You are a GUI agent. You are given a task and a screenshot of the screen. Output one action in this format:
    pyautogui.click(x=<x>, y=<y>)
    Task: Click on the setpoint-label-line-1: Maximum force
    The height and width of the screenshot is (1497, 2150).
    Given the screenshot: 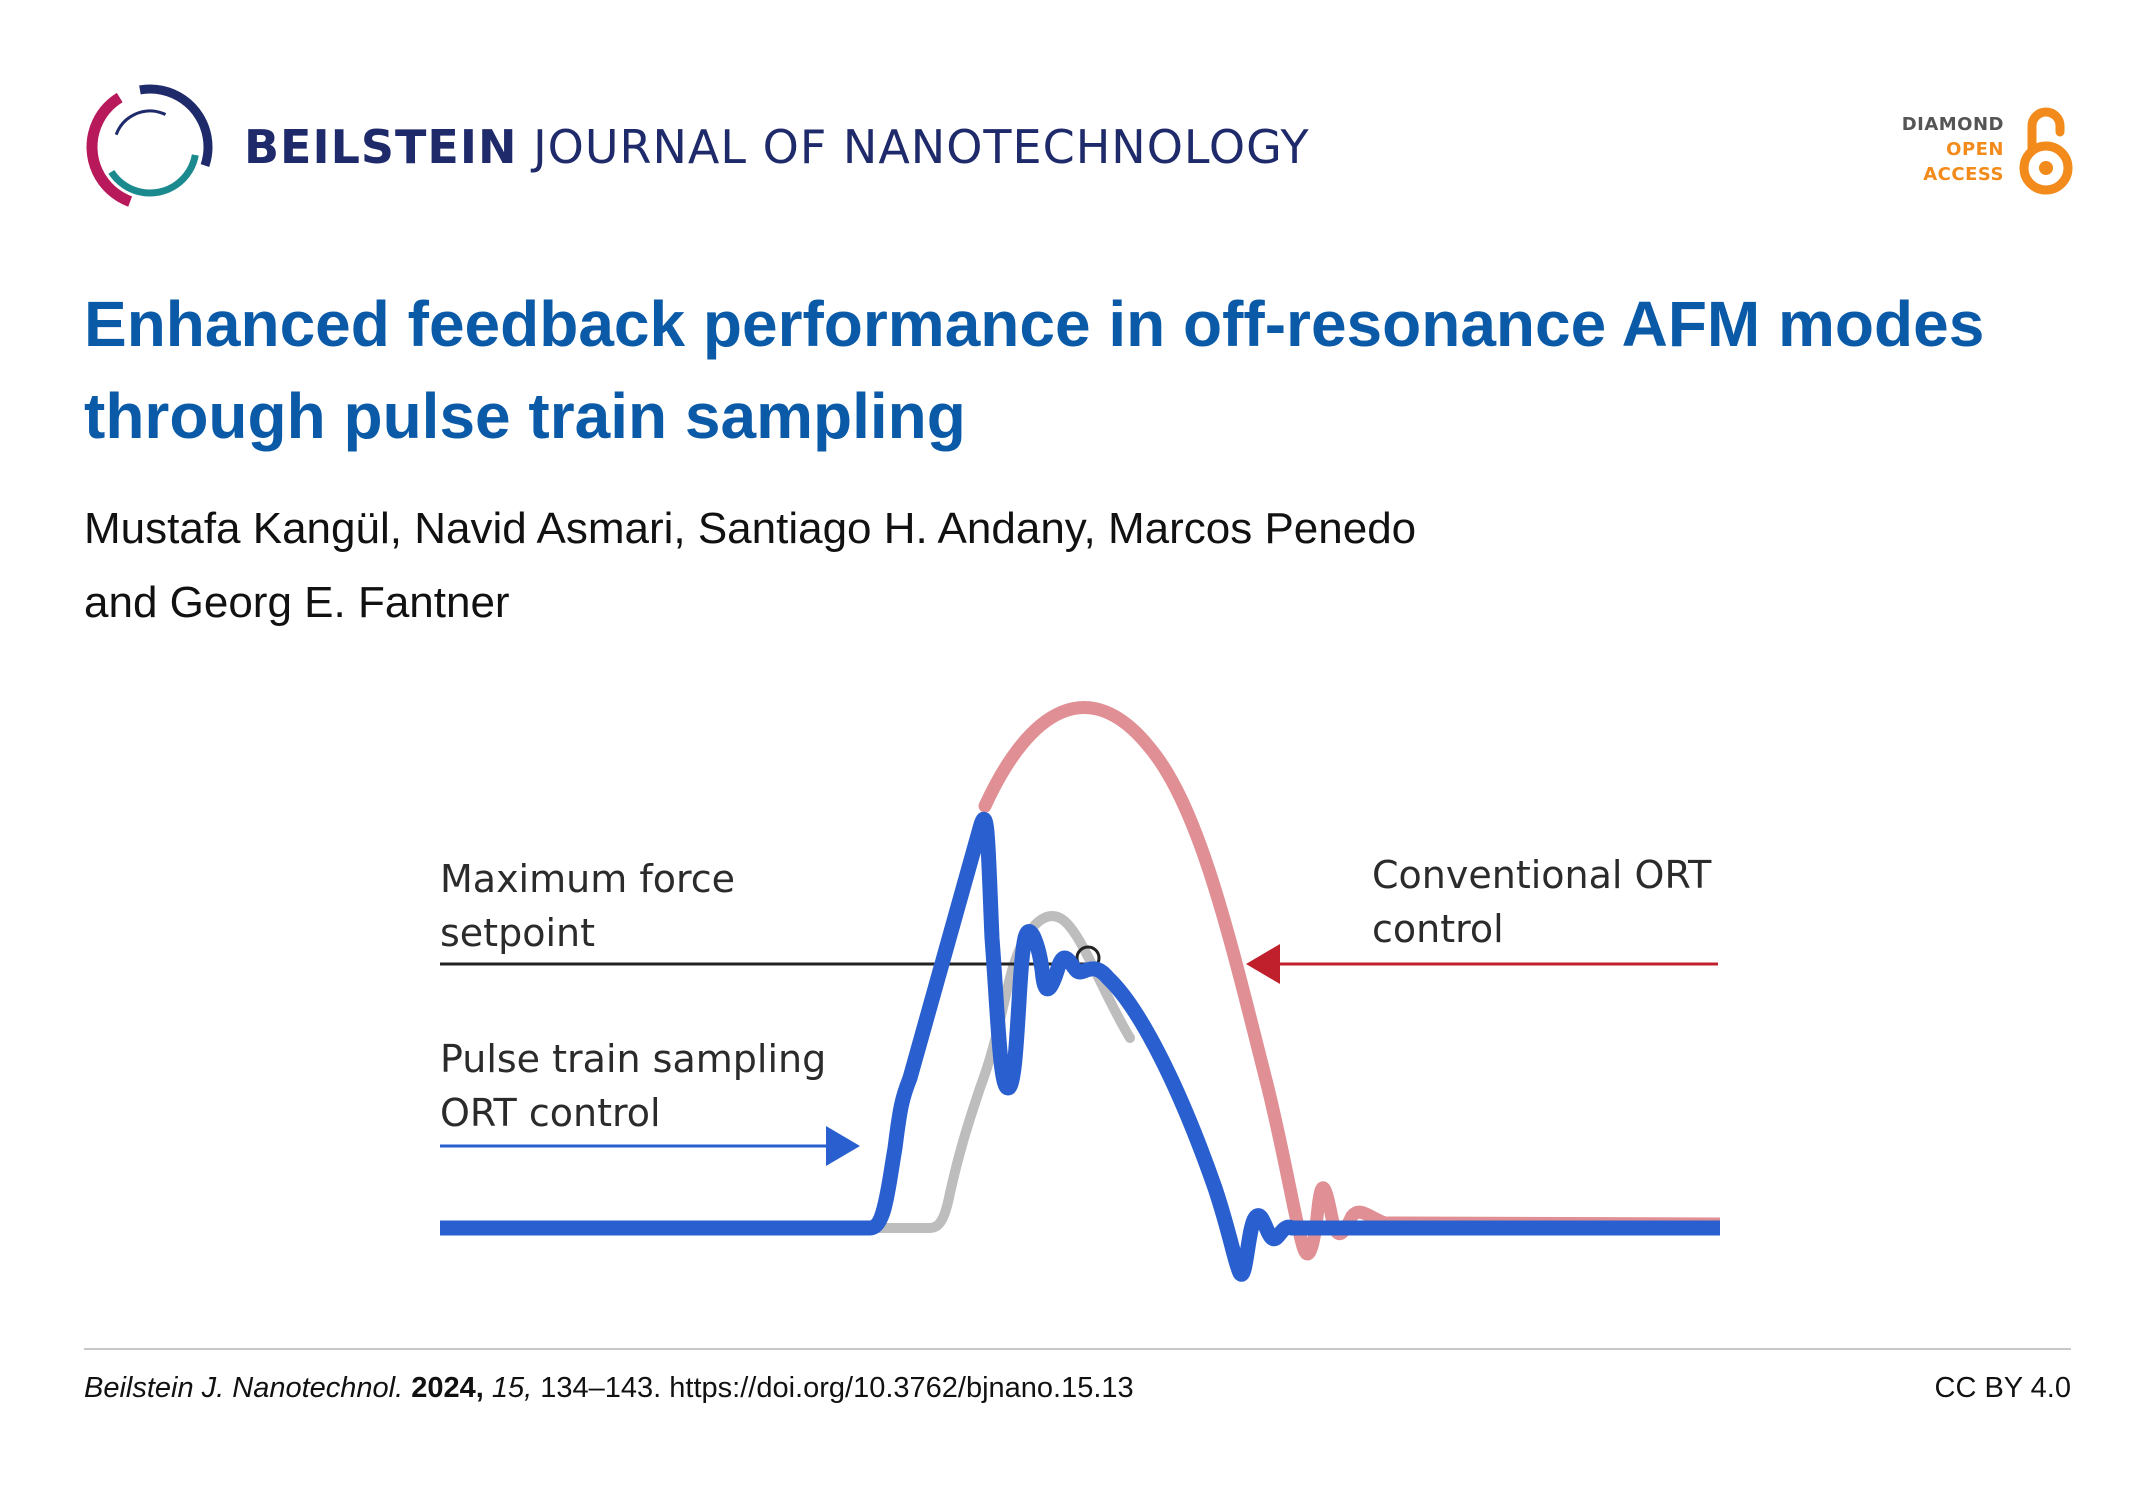 What is the action you would take?
    pyautogui.click(x=587, y=879)
    